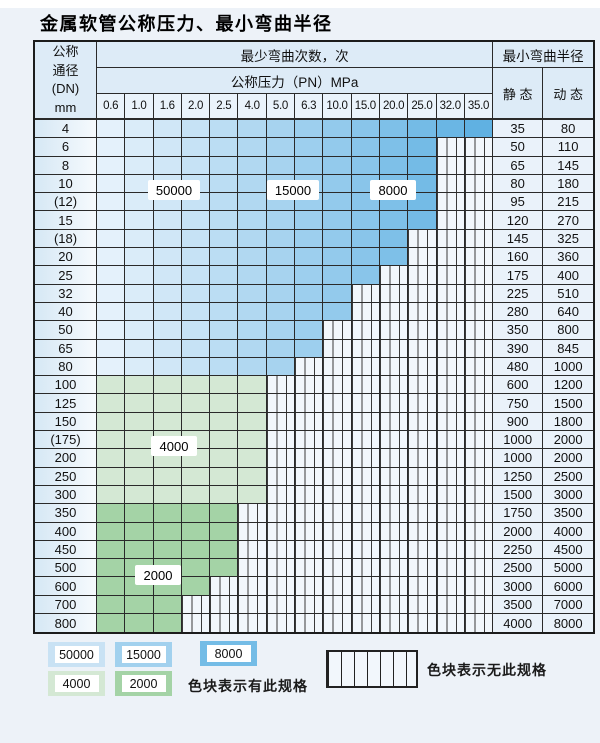 This screenshot has width=600, height=743. I want to click on static-value: 390, so click(518, 348).